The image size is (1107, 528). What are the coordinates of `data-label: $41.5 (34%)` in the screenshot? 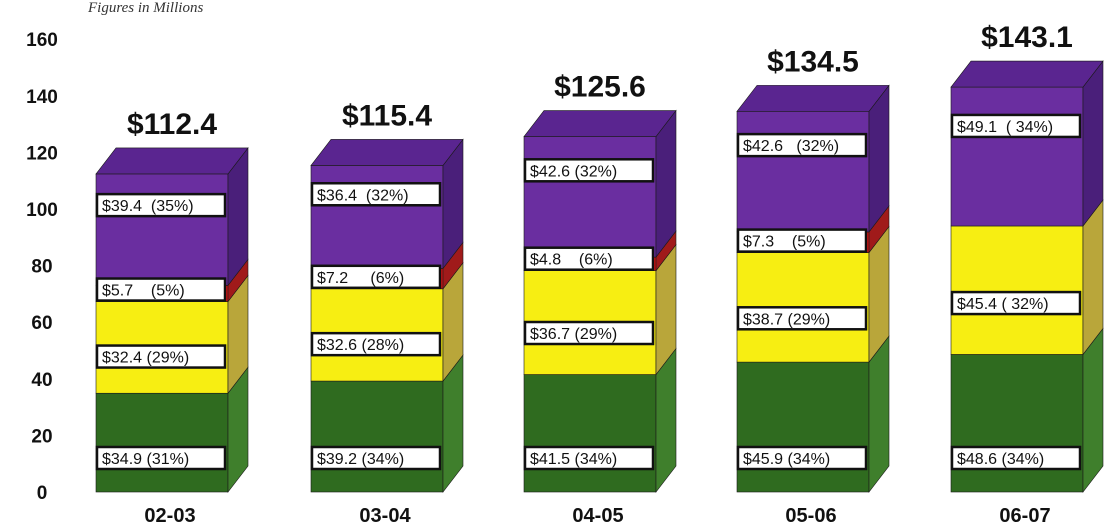 It's located at (573, 459).